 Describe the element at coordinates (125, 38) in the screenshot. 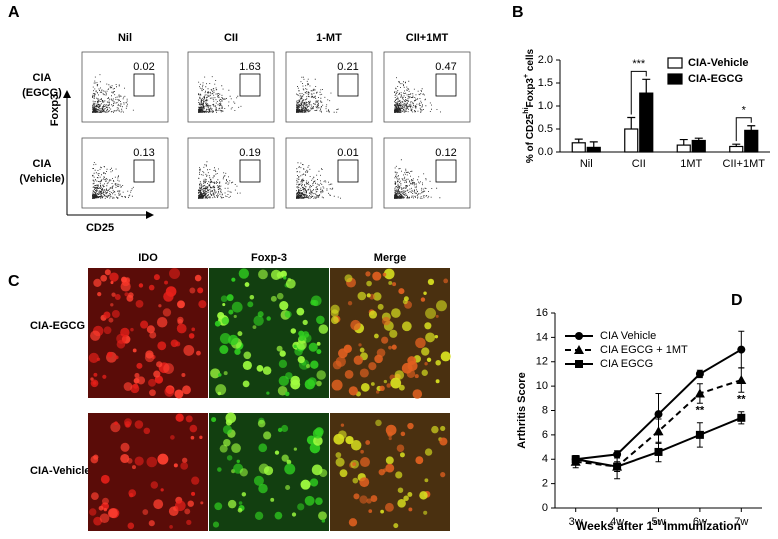

I see `column-header: Nil` at that location.